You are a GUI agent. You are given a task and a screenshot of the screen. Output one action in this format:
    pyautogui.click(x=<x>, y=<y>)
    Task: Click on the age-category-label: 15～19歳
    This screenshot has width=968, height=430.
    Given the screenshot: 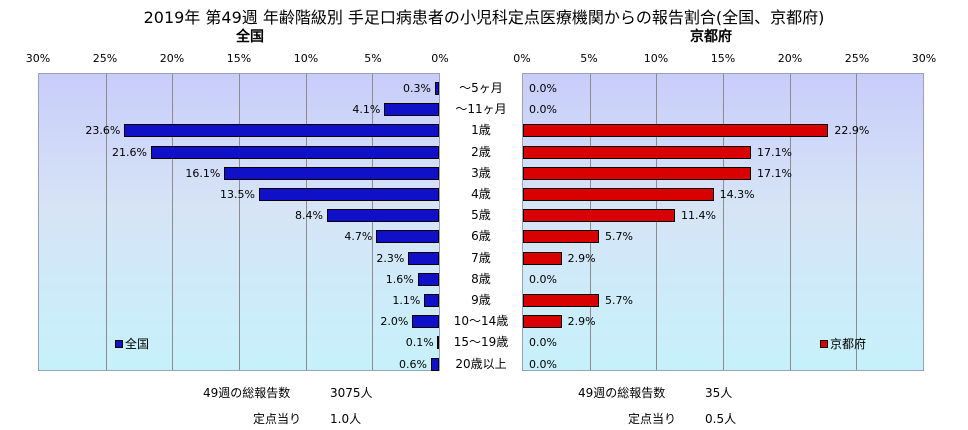 What is the action you would take?
    pyautogui.click(x=481, y=342)
    